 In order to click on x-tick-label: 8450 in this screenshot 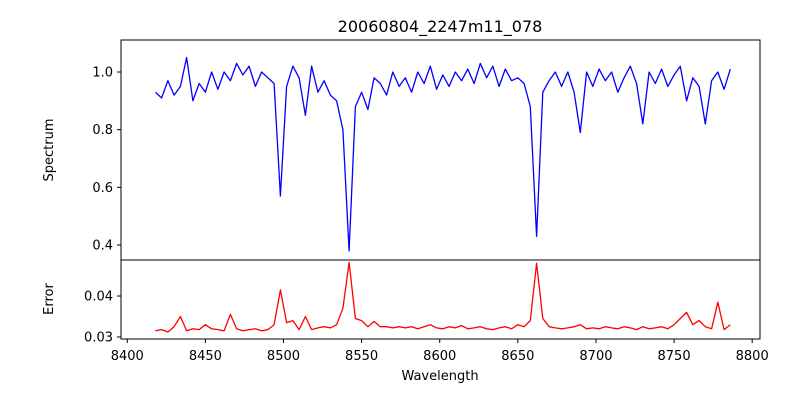, I will do `click(205, 356)`.